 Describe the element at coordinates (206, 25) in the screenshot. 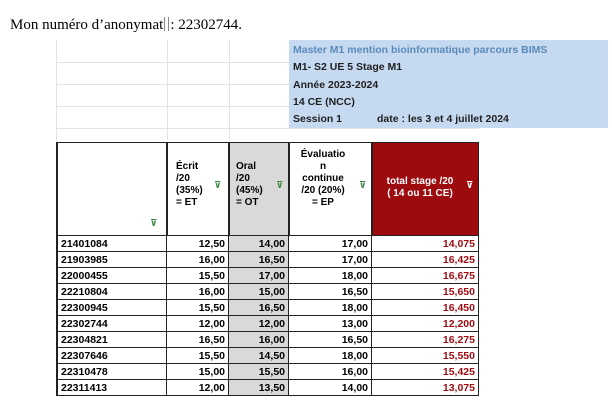

I see `anonymat-number: : 22302744.` at that location.